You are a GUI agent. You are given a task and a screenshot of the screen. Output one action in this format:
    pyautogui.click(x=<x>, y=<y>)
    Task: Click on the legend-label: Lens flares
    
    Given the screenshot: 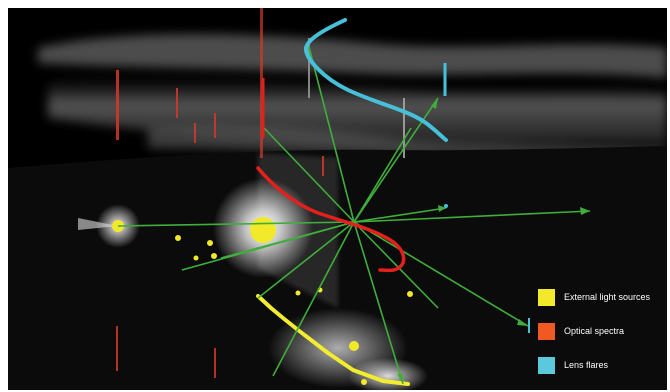 What is the action you would take?
    pyautogui.click(x=586, y=365)
    